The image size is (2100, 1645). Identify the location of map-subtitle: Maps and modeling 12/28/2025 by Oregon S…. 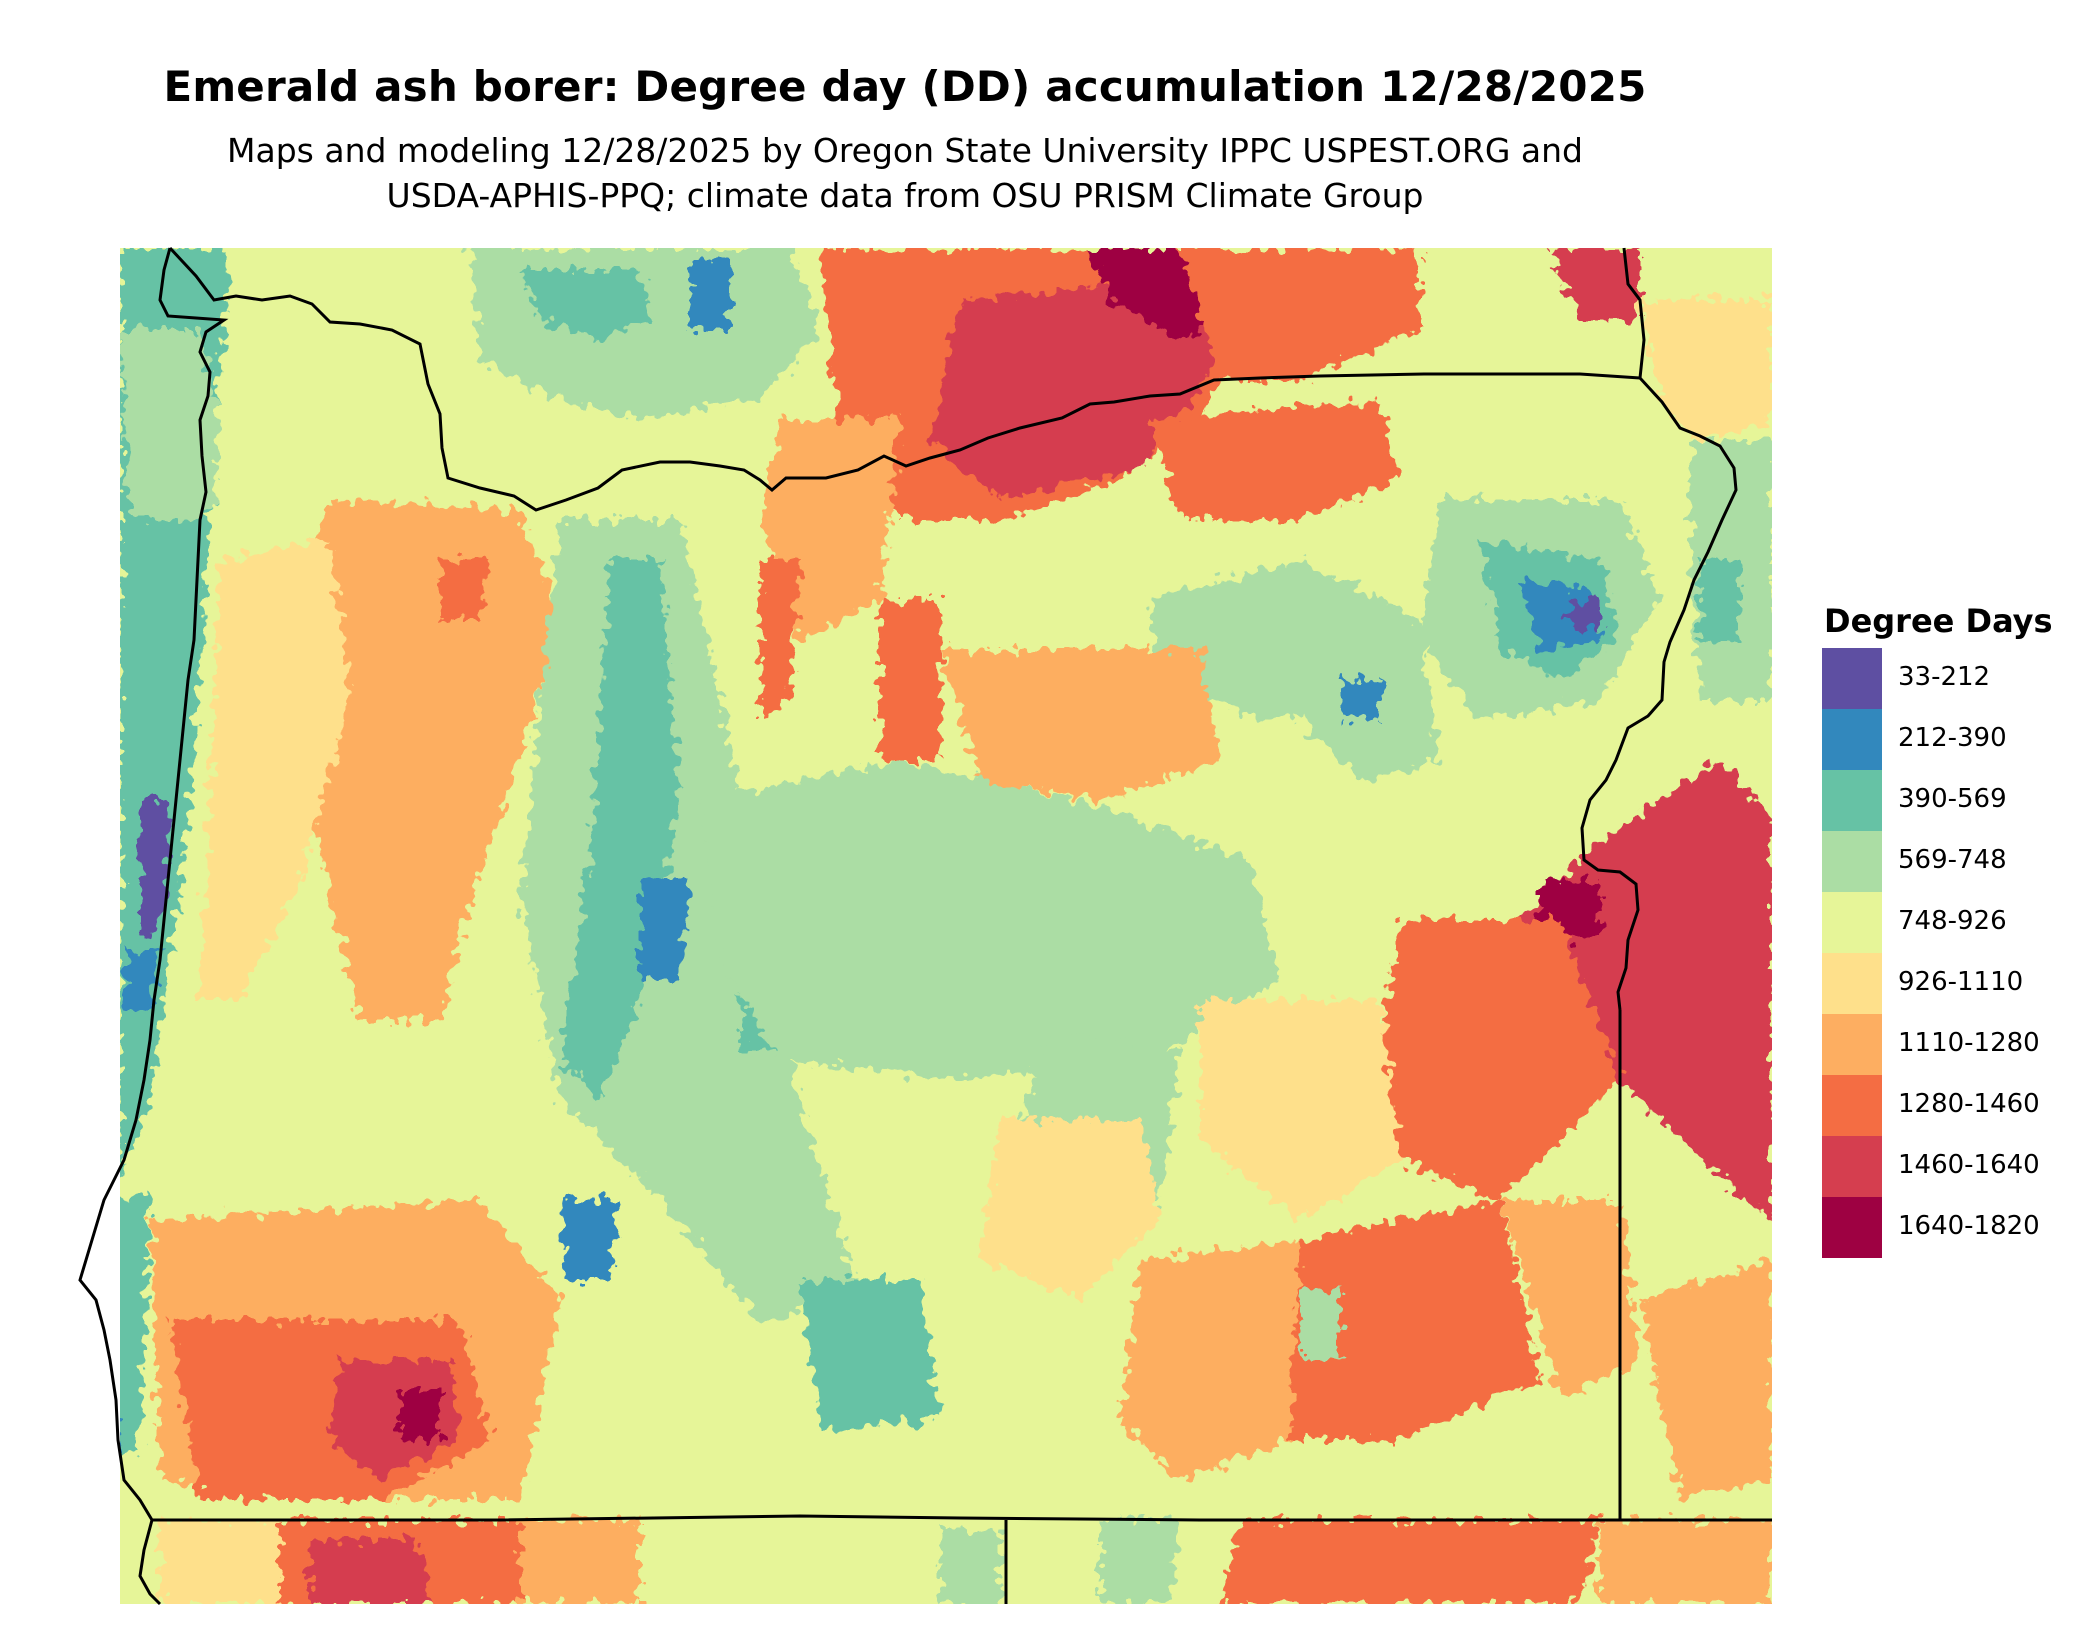
(905, 173).